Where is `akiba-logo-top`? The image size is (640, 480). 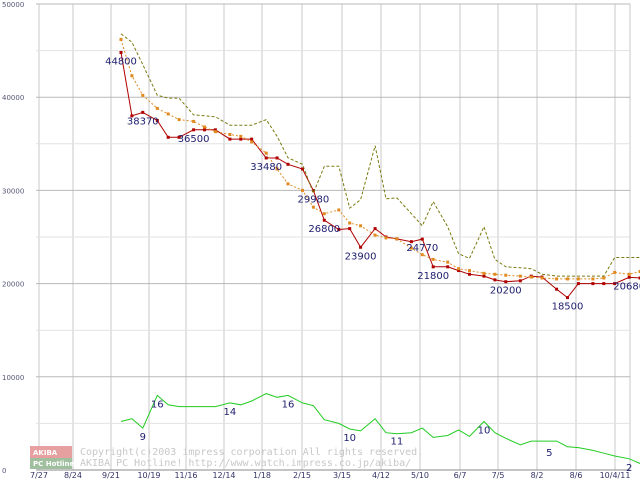
akiba-logo-top is located at coordinates (51, 452).